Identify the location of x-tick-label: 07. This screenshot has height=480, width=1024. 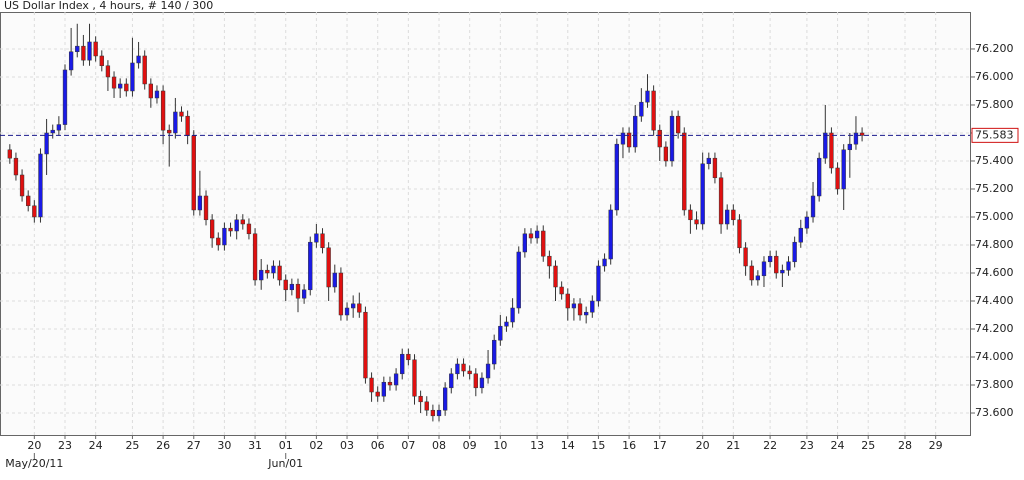
(408, 445).